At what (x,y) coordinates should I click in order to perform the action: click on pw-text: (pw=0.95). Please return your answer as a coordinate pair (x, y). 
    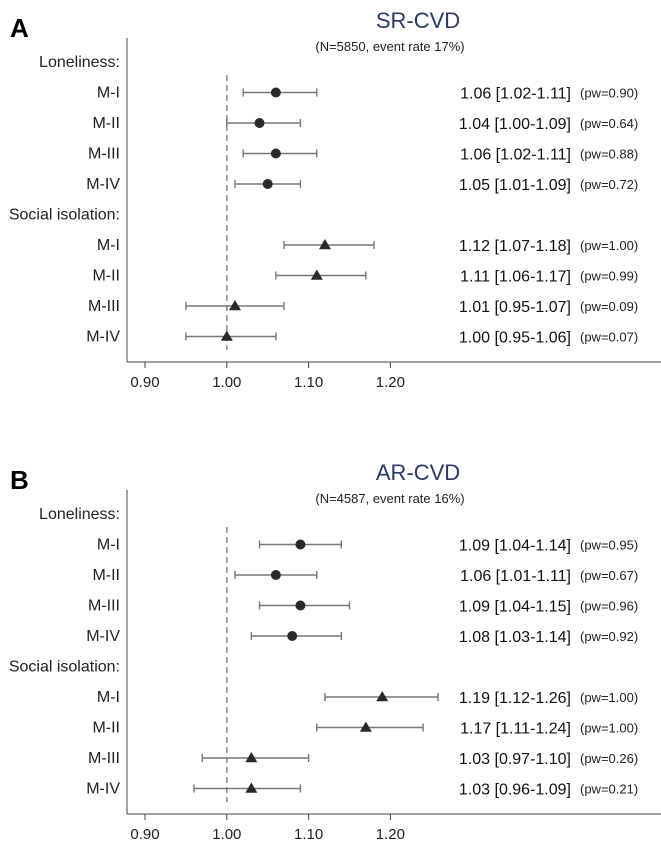
    Looking at the image, I should click on (609, 545).